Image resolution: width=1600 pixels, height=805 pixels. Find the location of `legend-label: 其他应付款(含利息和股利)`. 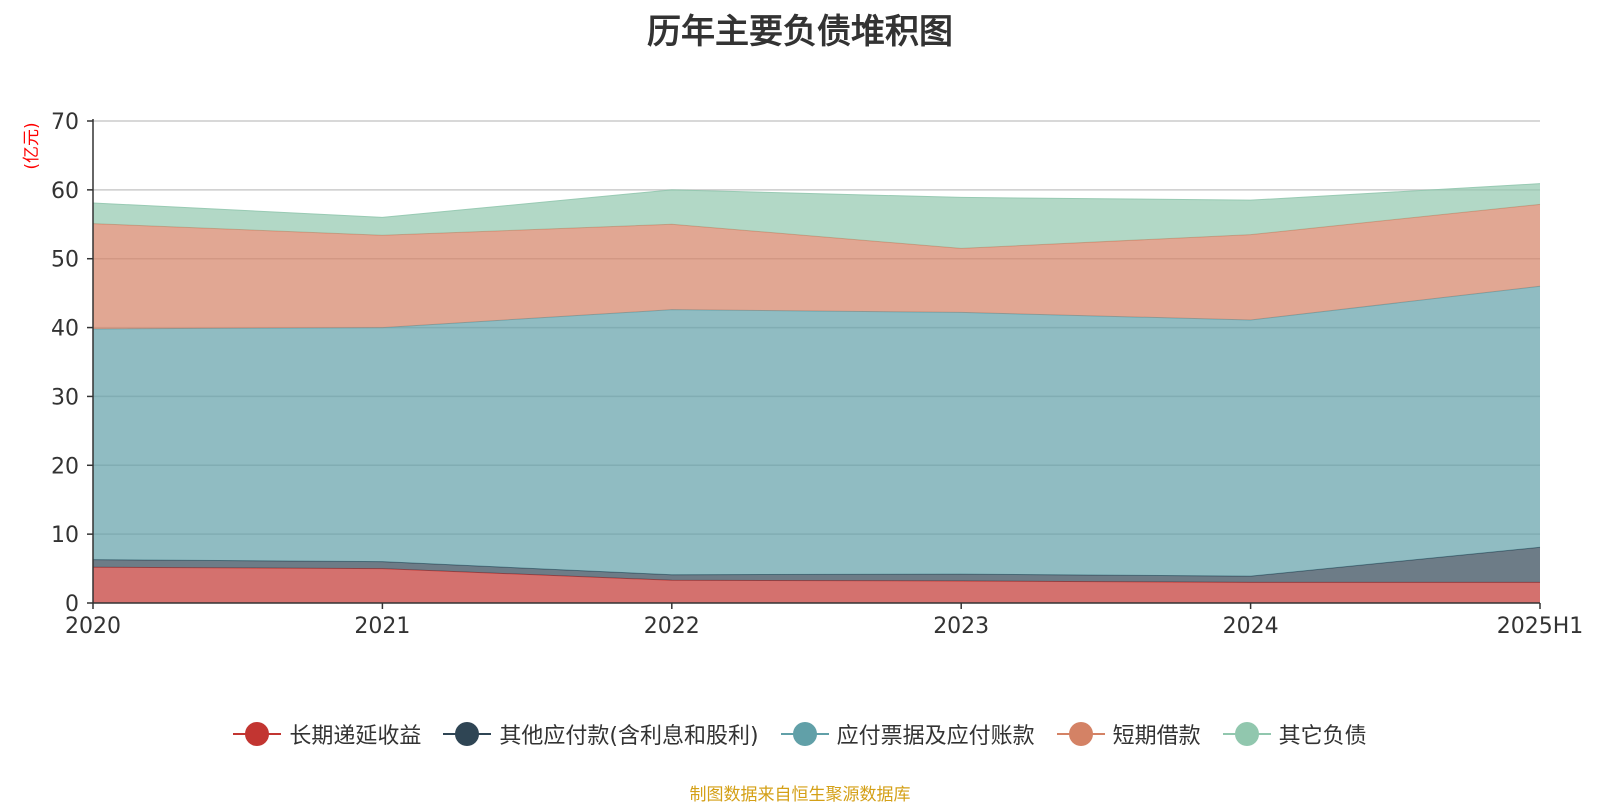

legend-label: 其他应付款(含利息和股利) is located at coordinates (629, 736).